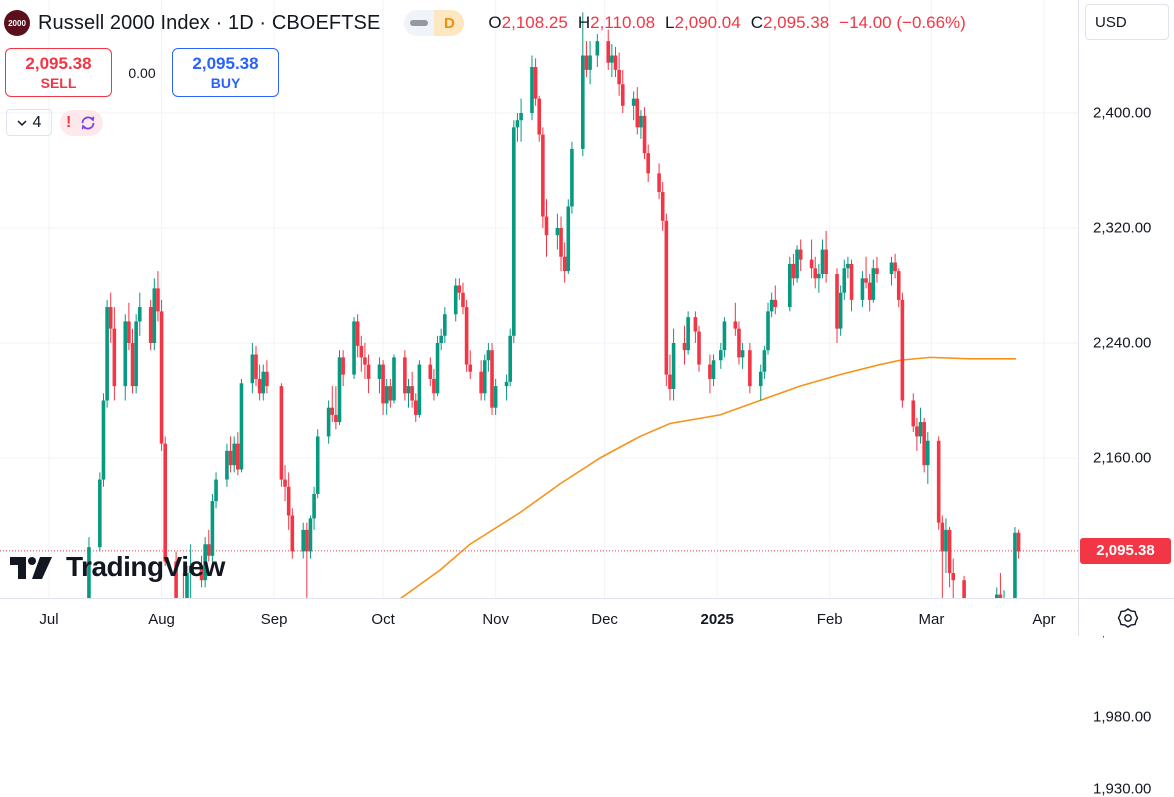 This screenshot has width=1174, height=797. I want to click on change-value: −14.00 (−0.66%), so click(902, 22).